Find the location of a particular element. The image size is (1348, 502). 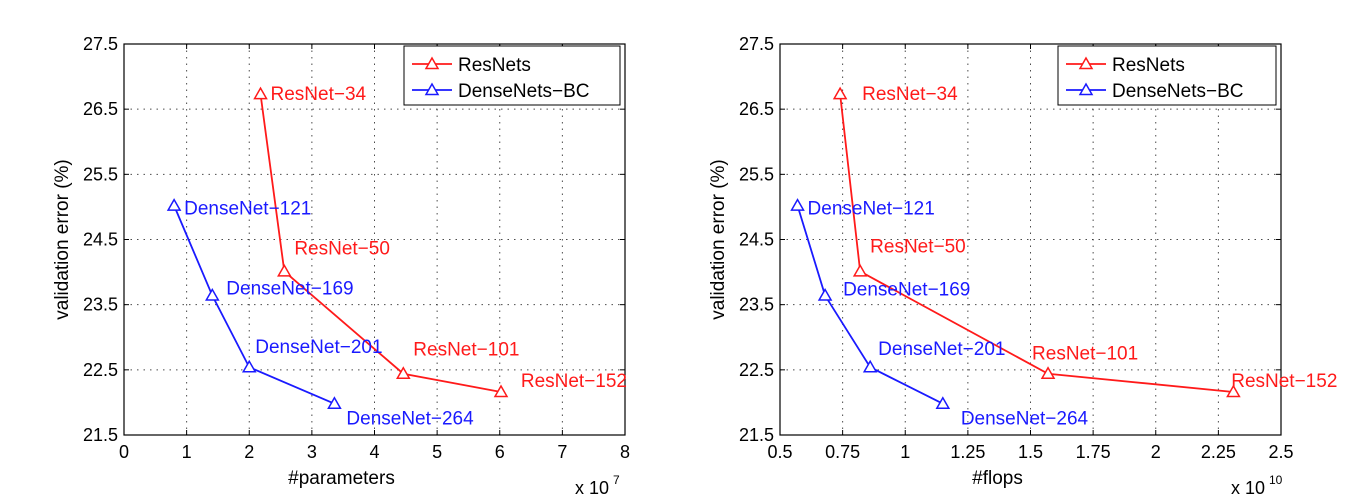

x-tick-label: 2.25 is located at coordinates (1218, 452).